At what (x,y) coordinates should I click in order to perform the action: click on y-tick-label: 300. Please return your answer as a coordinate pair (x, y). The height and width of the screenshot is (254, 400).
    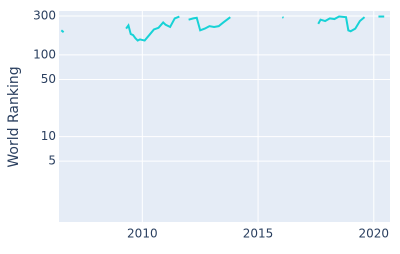
    Looking at the image, I should click on (44, 15).